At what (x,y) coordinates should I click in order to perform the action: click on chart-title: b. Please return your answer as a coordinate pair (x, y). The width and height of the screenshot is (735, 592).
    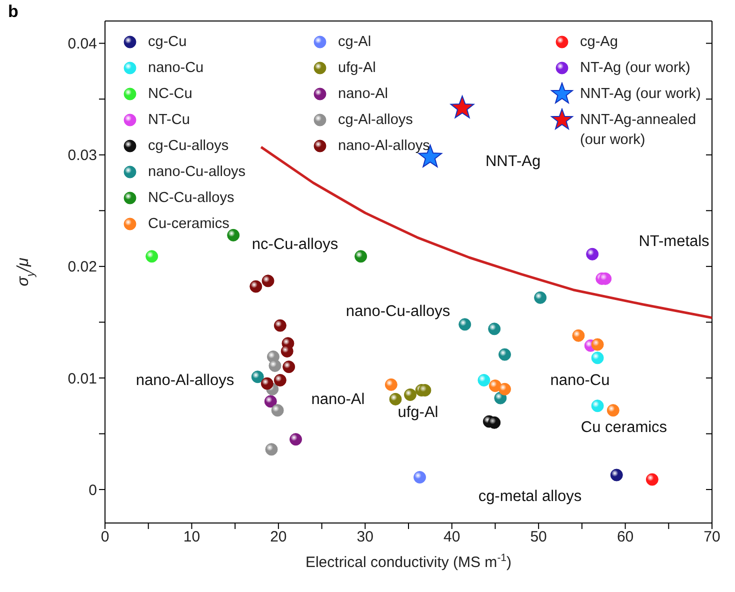
    Looking at the image, I should click on (13, 12).